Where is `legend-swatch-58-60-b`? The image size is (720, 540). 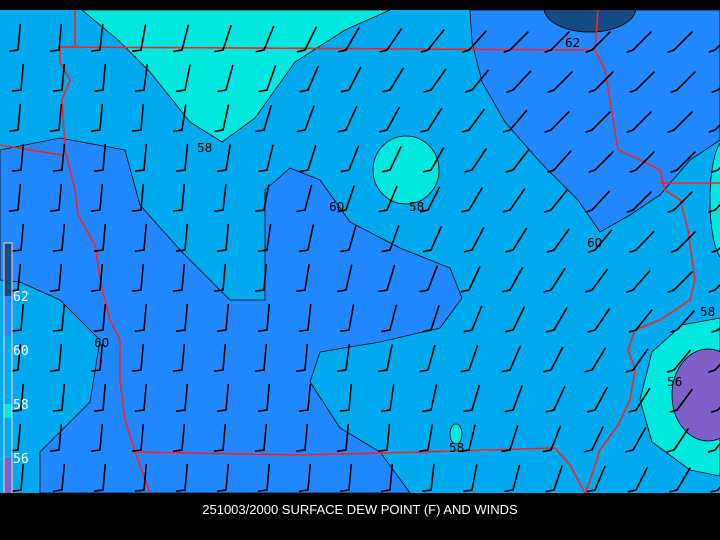
legend-swatch-58-60-b is located at coordinates (8, 438).